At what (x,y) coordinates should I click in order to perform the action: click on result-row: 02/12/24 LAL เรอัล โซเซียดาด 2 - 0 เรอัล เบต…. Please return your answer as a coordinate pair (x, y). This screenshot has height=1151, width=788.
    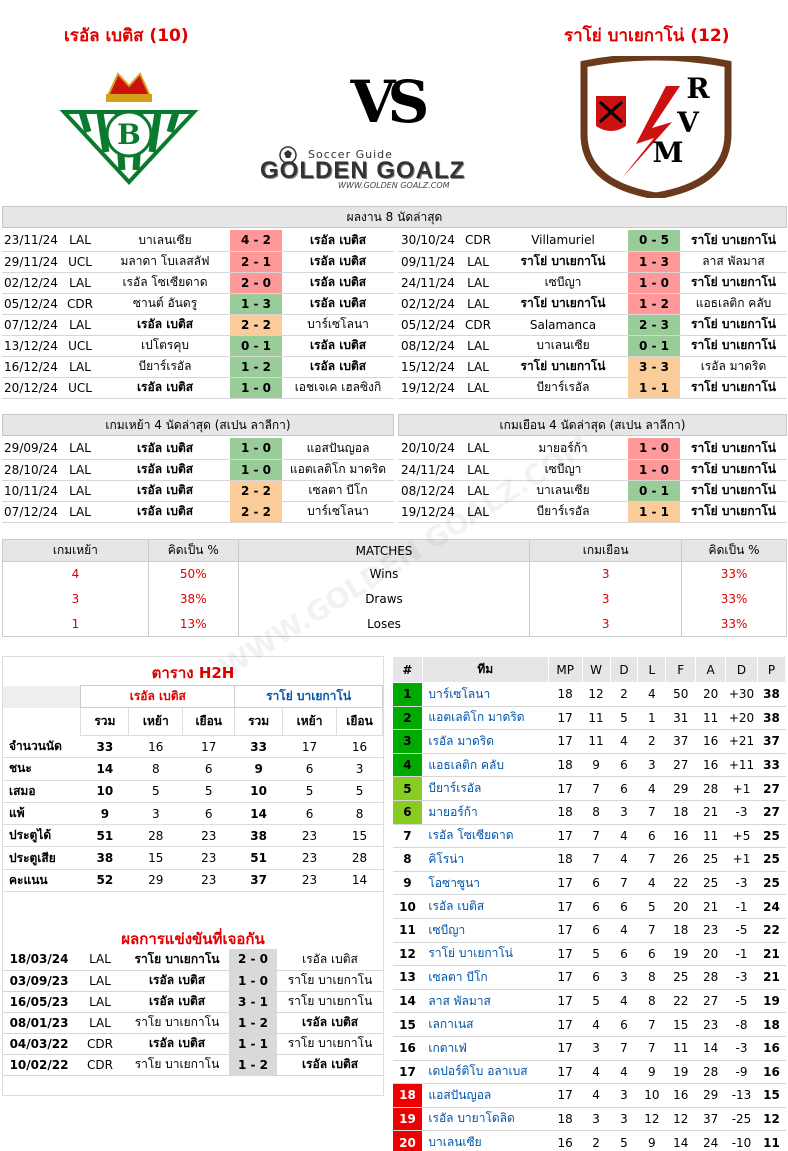
    Looking at the image, I should click on (198, 283).